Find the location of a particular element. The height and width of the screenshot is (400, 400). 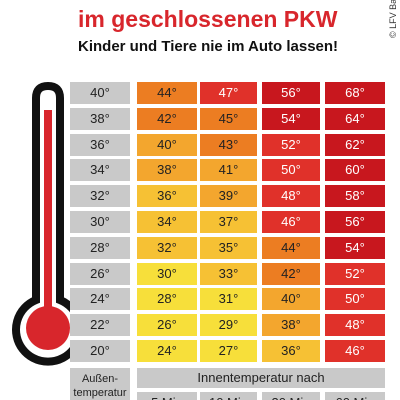

inside-label: Innentemperatur nach is located at coordinates (261, 378).